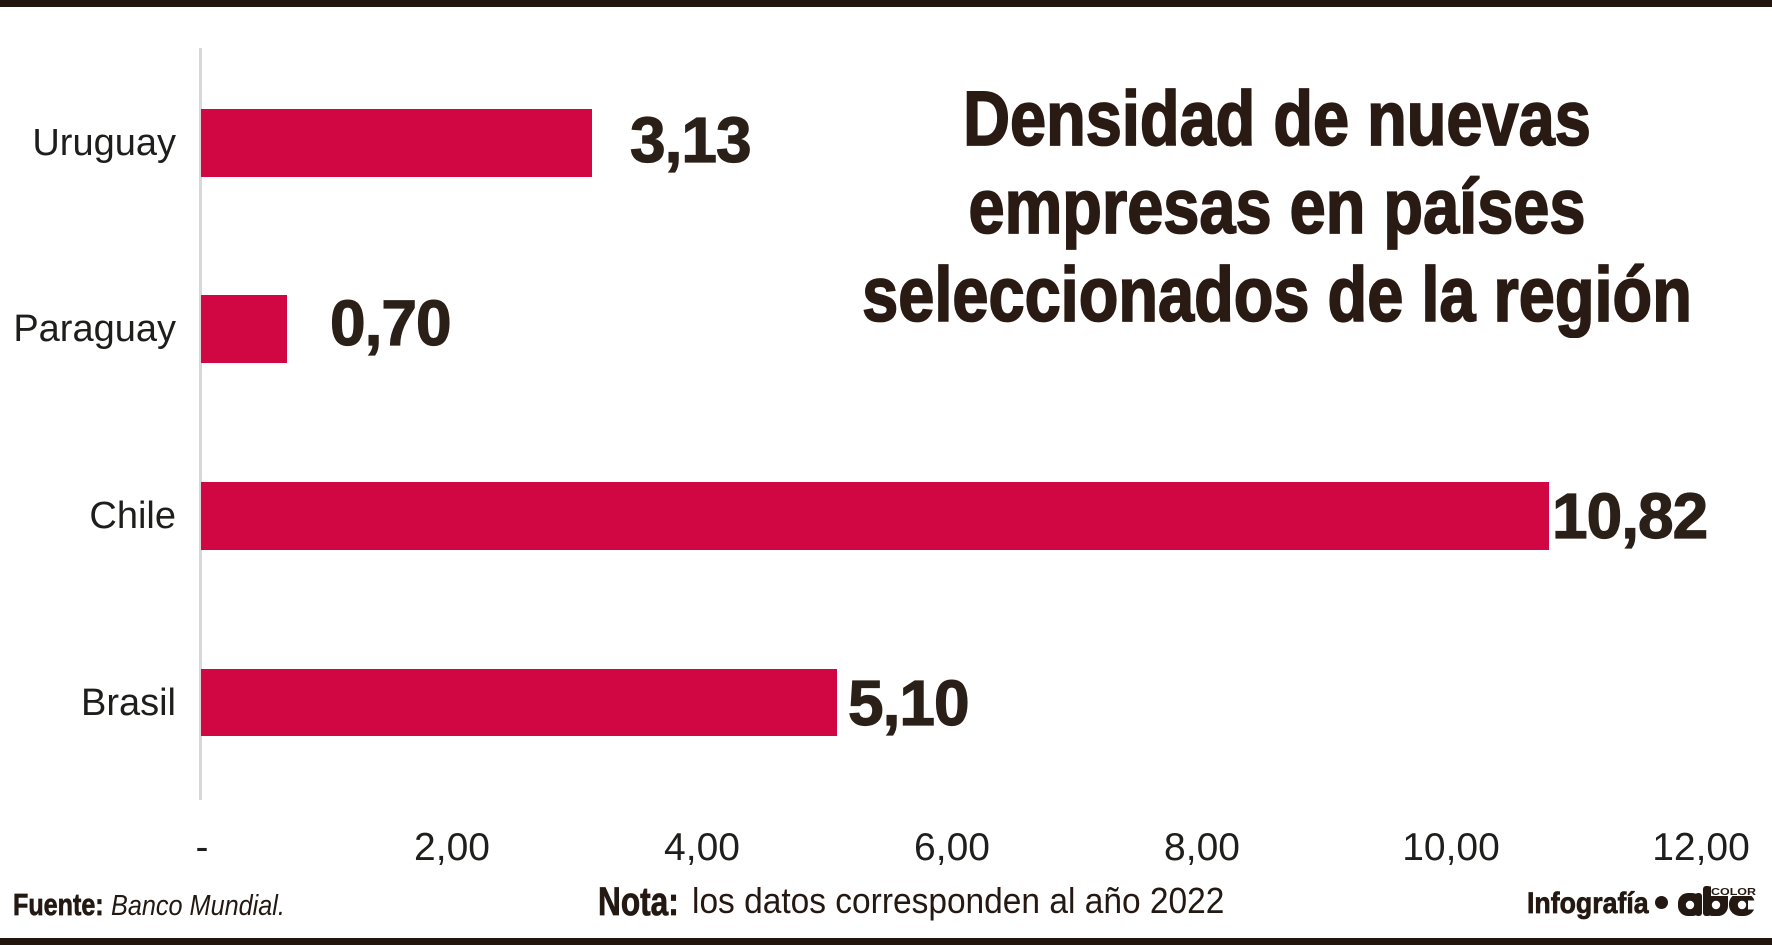  Describe the element at coordinates (1733, 892) in the screenshot. I see `svg-text: COLOR` at that location.